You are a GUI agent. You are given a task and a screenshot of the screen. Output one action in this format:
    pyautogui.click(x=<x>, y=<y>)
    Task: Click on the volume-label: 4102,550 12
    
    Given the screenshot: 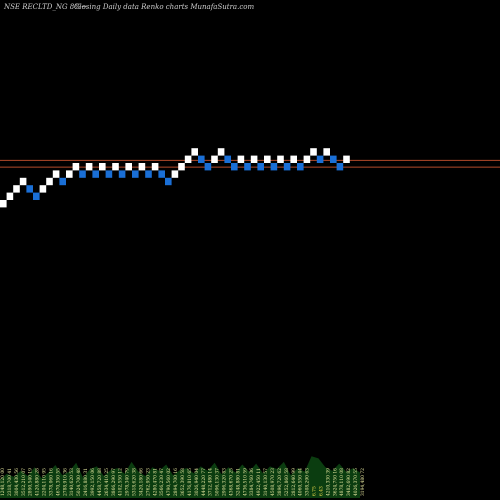 What is the action you would take?
    pyautogui.click(x=121, y=482)
    